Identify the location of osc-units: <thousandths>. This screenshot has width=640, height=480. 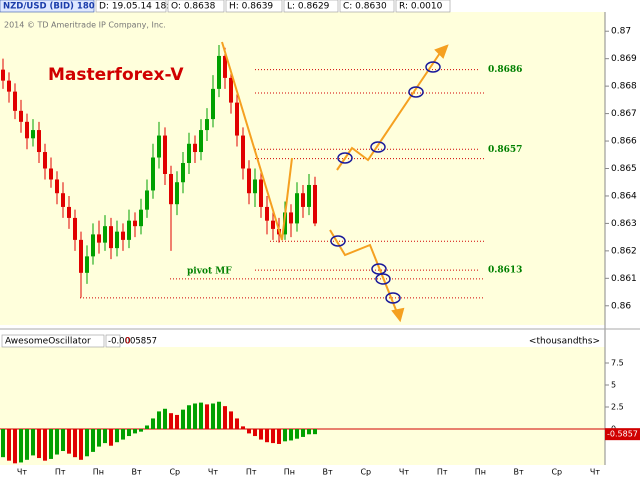
(564, 342).